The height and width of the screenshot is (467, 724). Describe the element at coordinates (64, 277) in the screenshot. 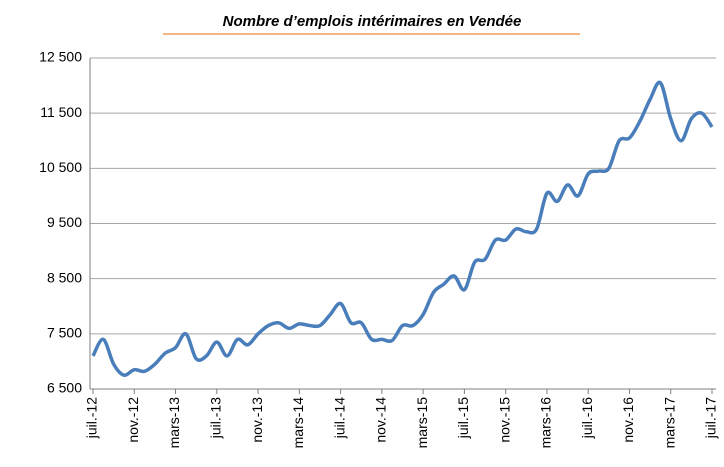

I see `y-tick-label: 8 500` at that location.